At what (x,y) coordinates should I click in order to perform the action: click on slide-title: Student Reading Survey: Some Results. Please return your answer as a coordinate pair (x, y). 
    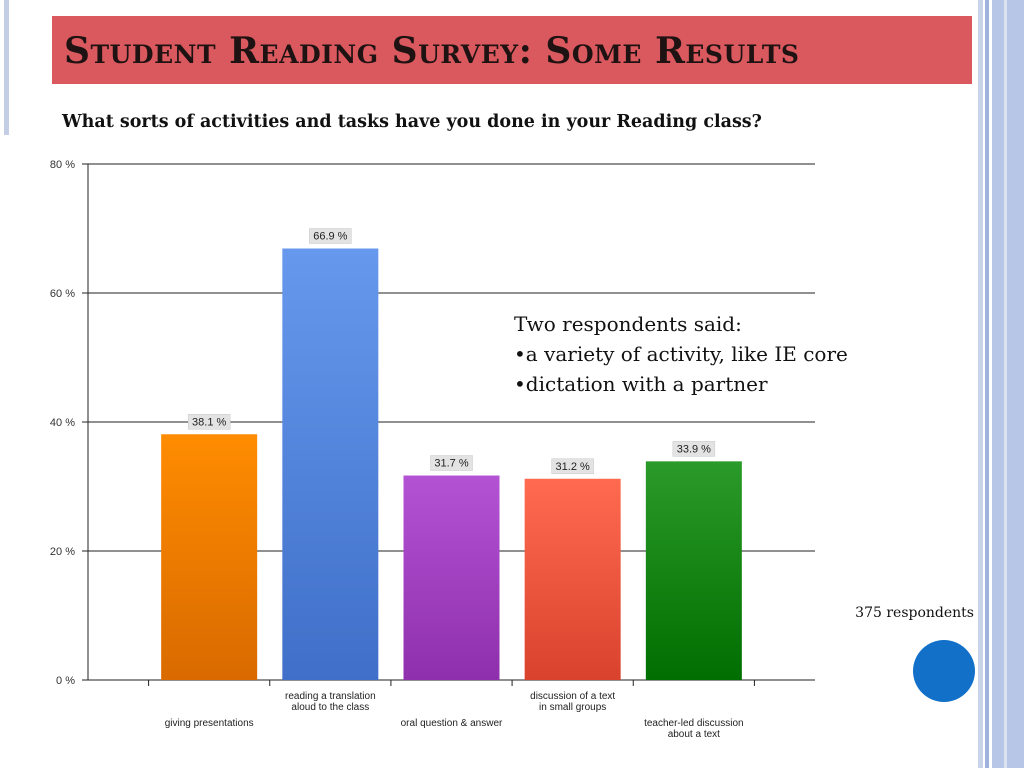
    Looking at the image, I should click on (432, 51).